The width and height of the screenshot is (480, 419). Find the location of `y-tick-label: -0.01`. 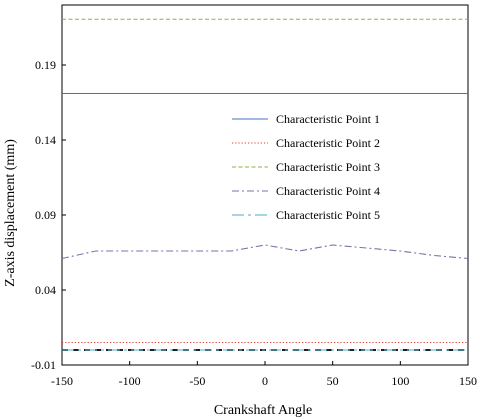

y-tick-label: -0.01 is located at coordinates (43, 365).